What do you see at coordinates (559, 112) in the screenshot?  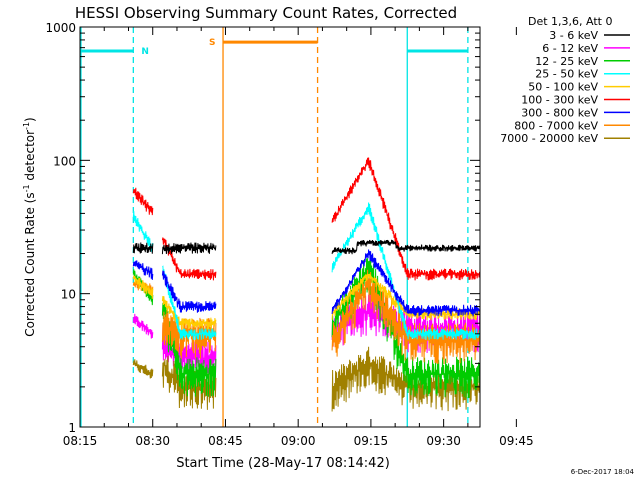 I see `legend-label: 300 - 800 keV` at bounding box center [559, 112].